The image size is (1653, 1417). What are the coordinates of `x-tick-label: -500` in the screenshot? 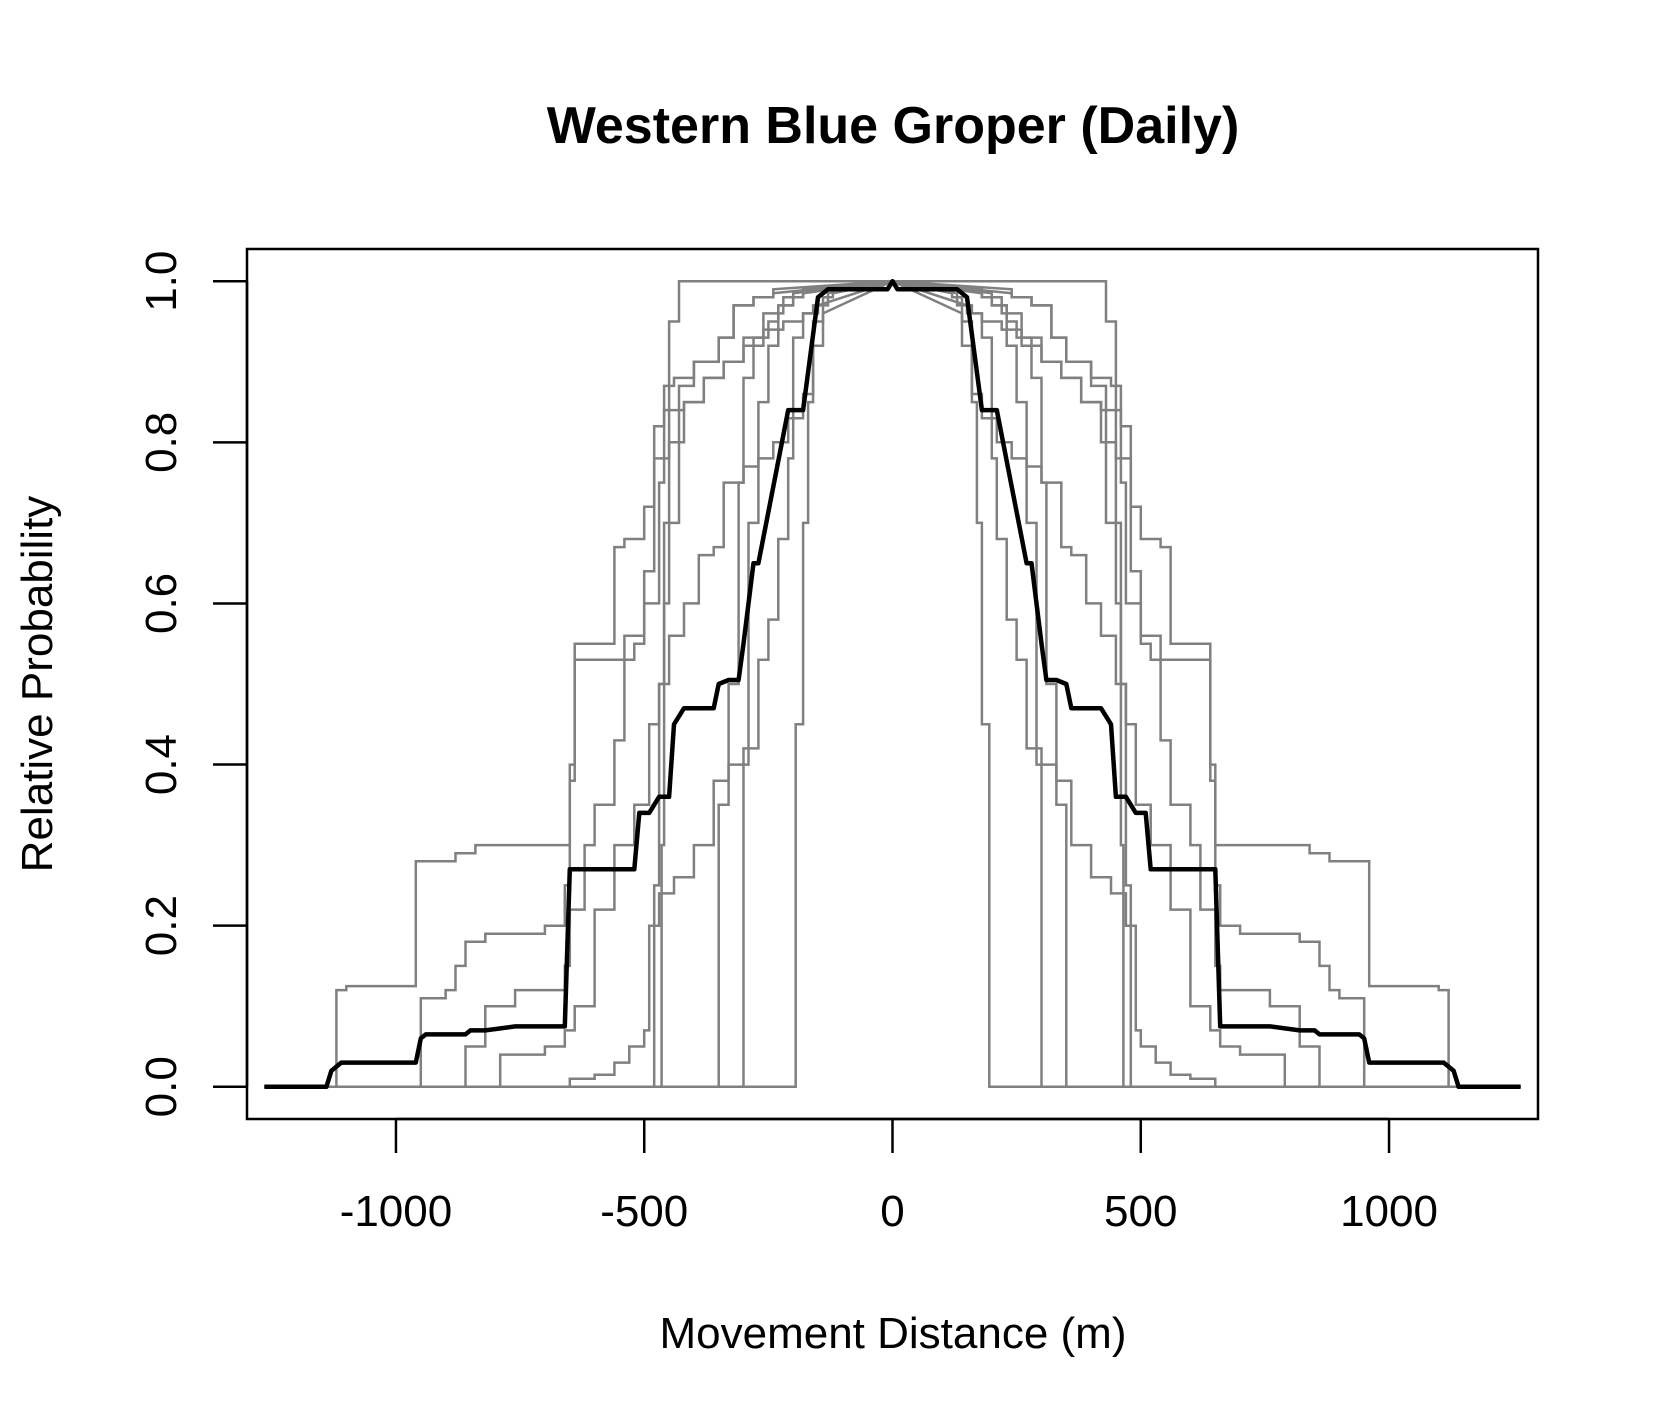 It's located at (644, 1211).